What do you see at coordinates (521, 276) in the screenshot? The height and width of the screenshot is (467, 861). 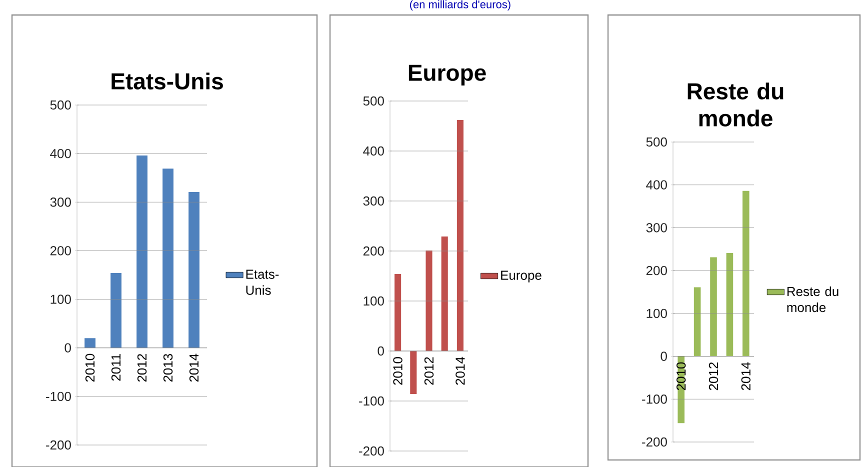 I see `legend-label: Europe` at bounding box center [521, 276].